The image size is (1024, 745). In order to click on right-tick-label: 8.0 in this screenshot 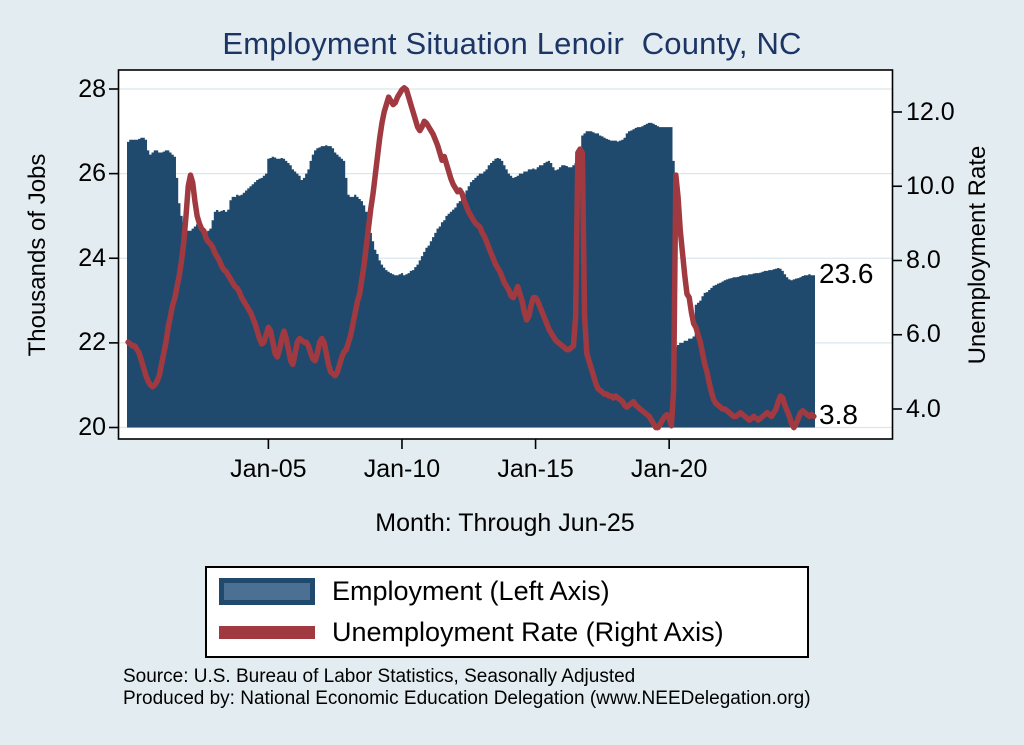, I will do `click(923, 260)`.